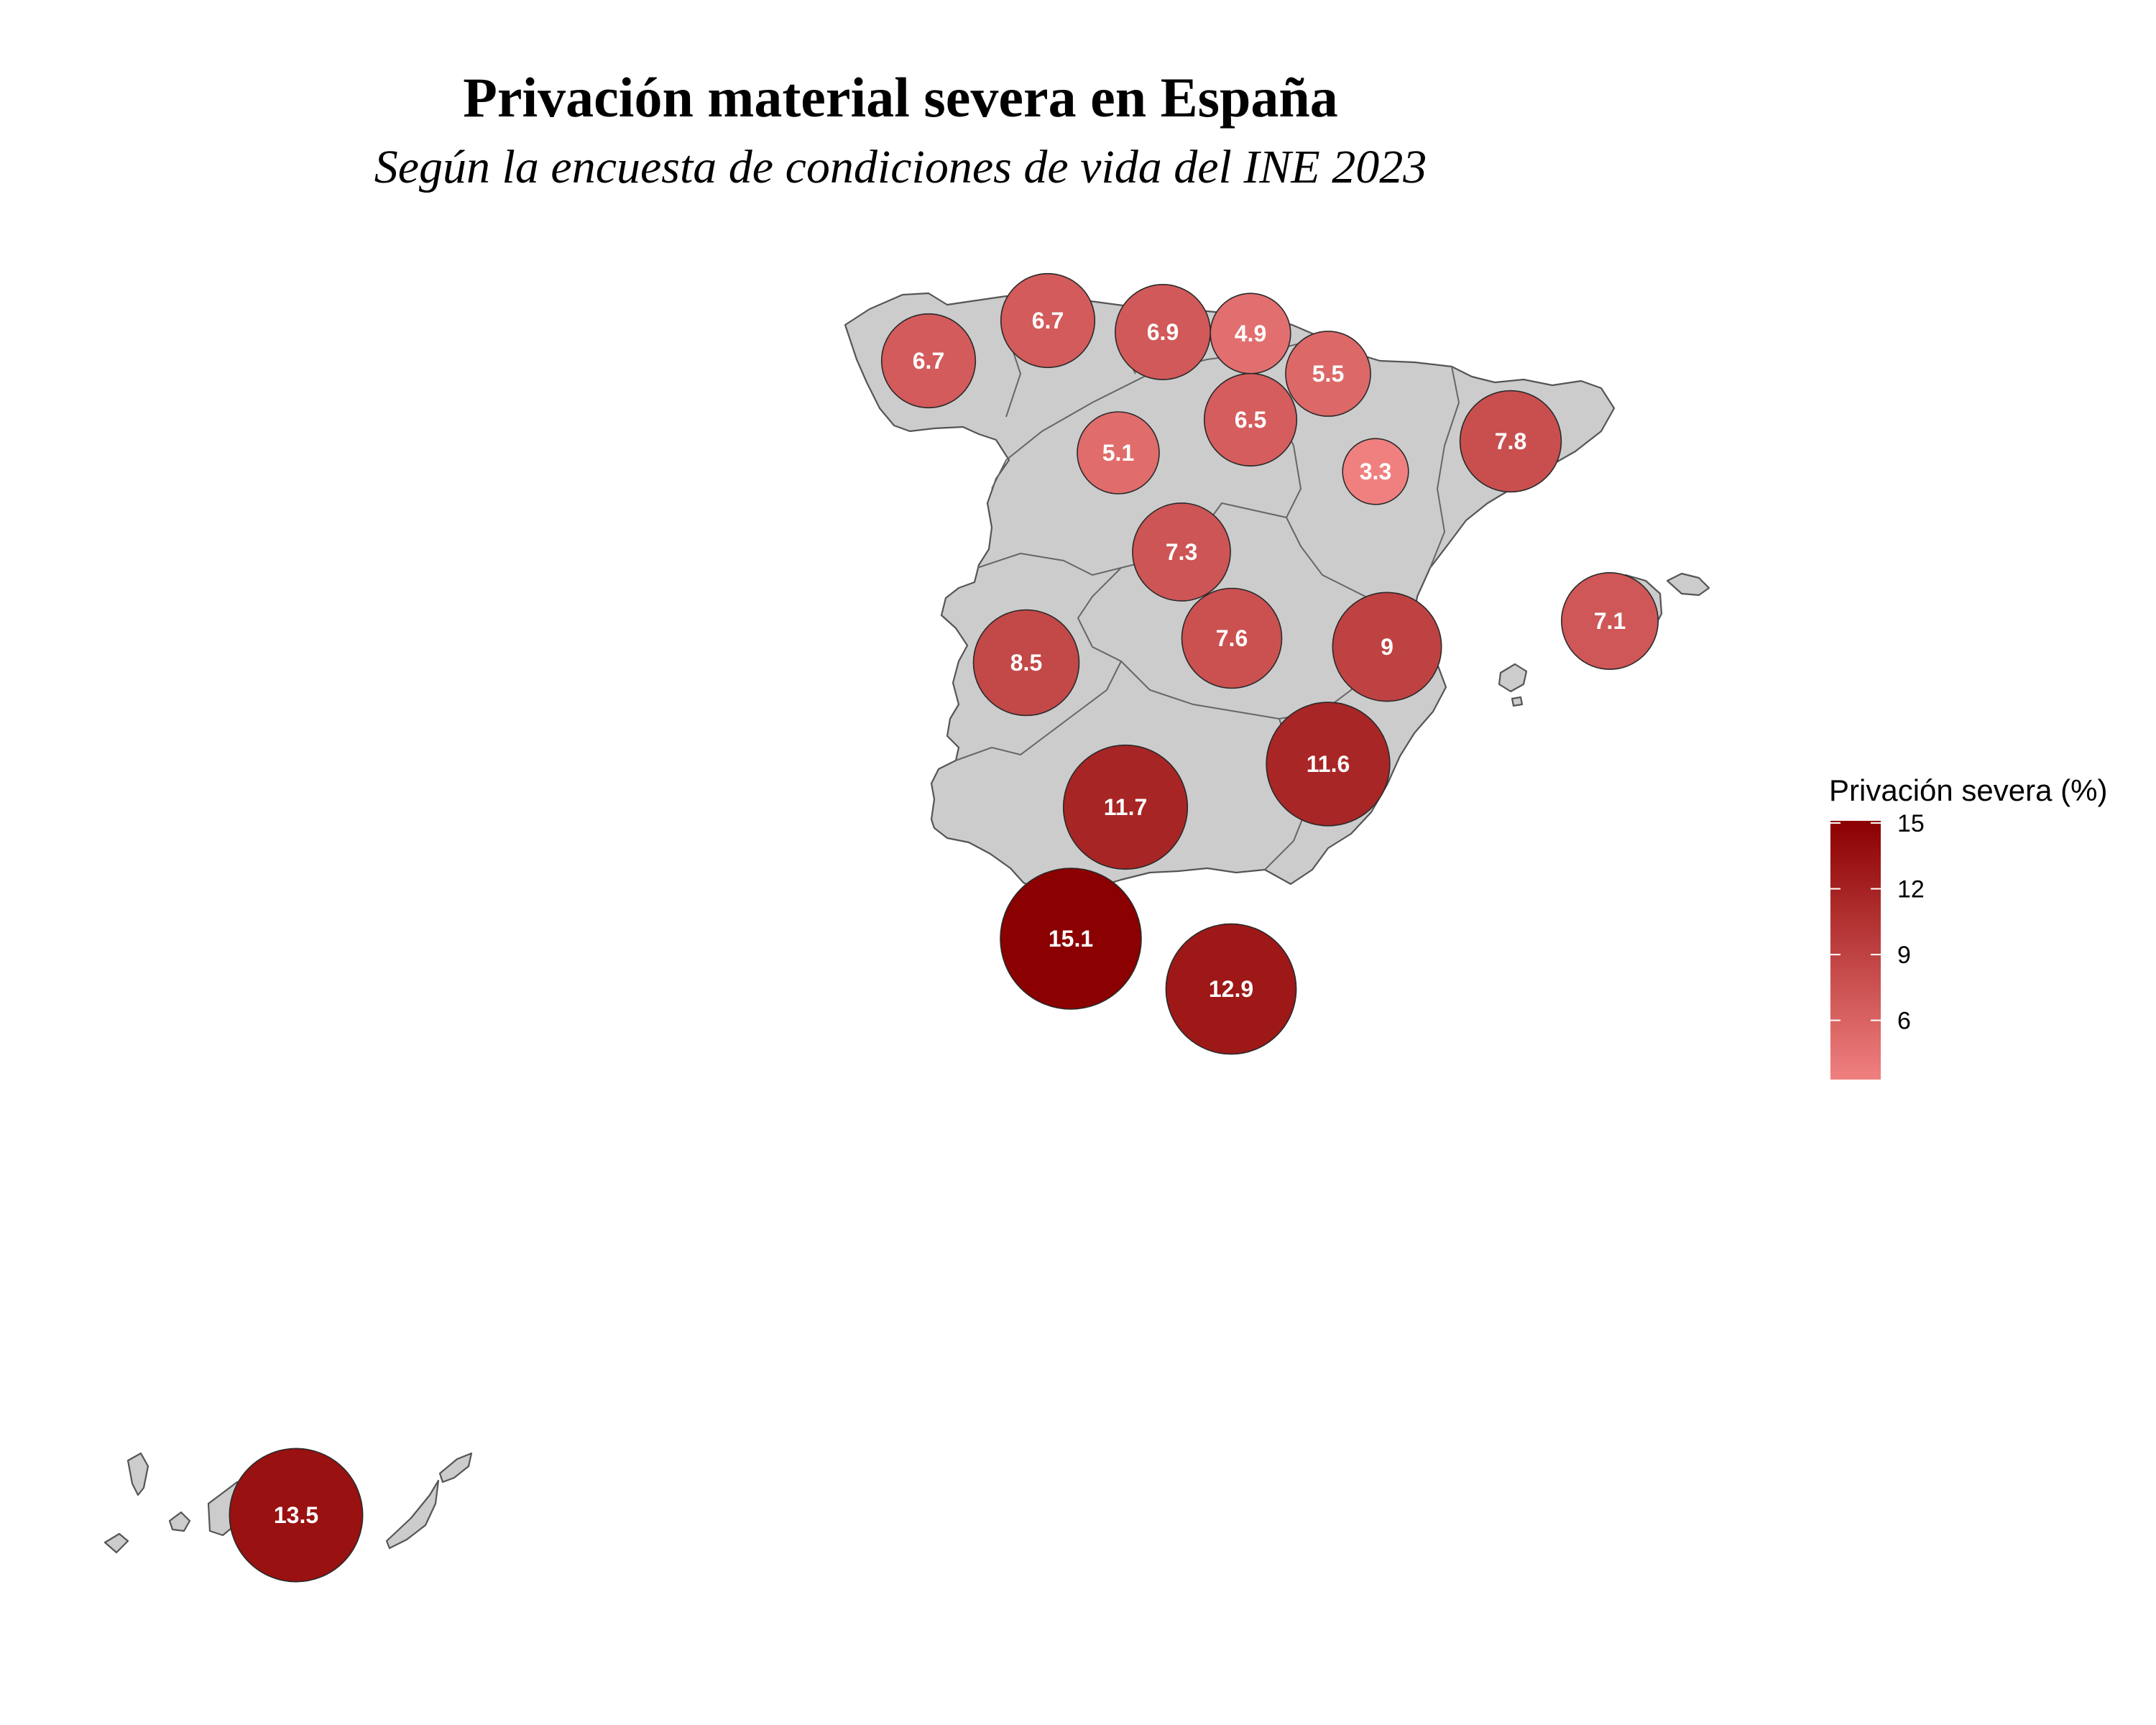 This screenshot has width=2156, height=1725. What do you see at coordinates (455, 1468) in the screenshot?
I see `lanzarote-island` at bounding box center [455, 1468].